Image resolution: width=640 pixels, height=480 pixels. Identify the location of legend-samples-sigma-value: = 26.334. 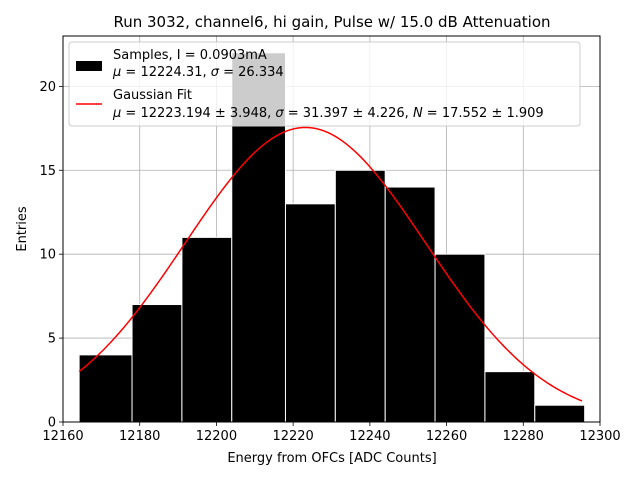
(251, 72).